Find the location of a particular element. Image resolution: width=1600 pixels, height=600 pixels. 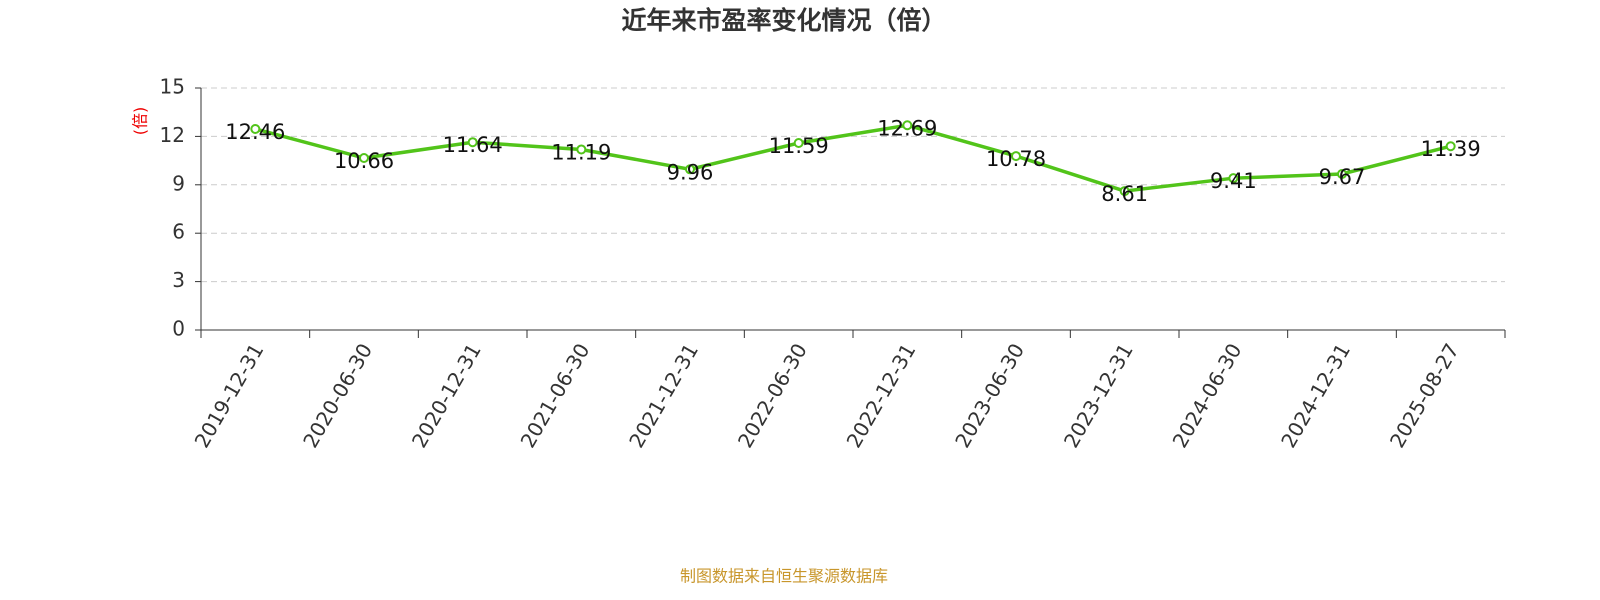

y-tick-label: 6 is located at coordinates (178, 232).